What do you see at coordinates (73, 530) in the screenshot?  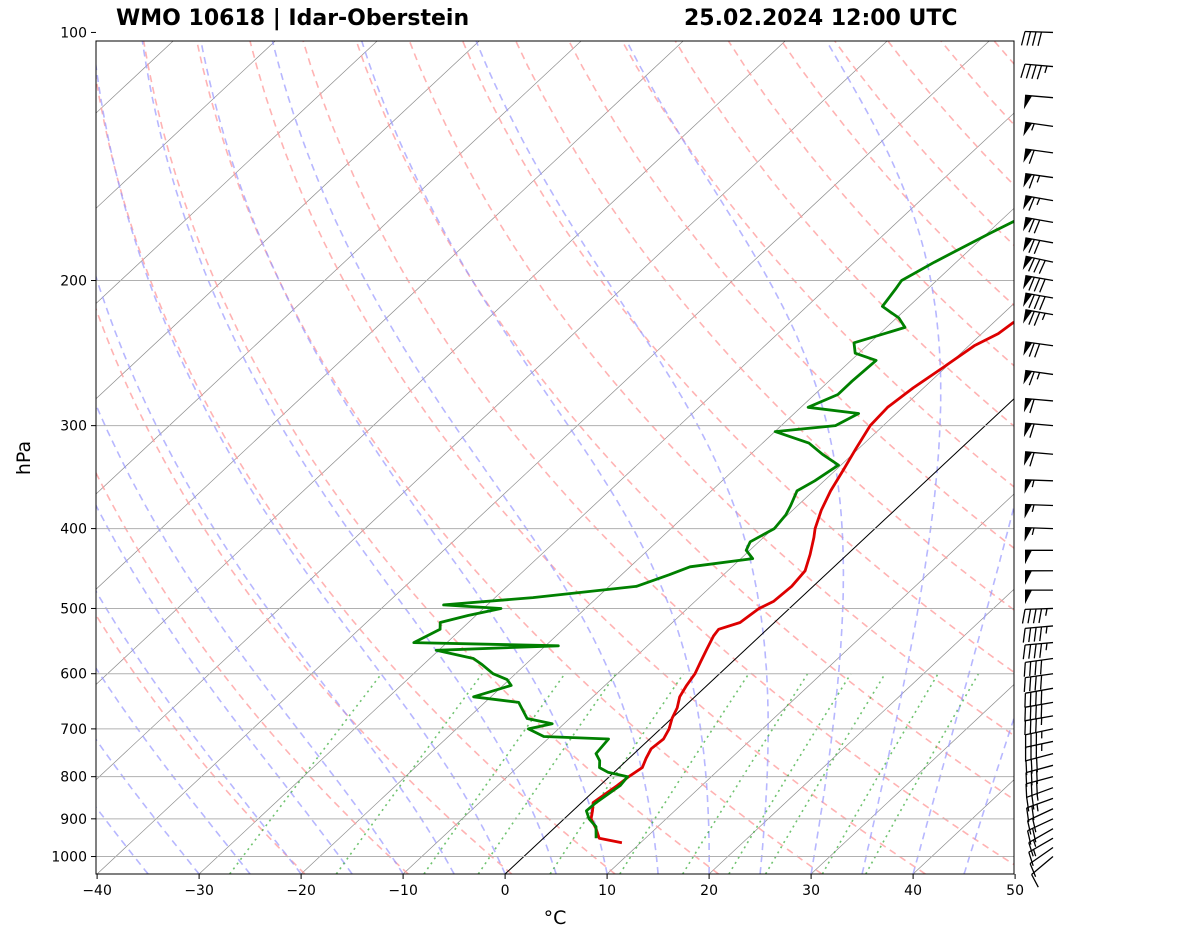 I see `y-tick-label: 400` at bounding box center [73, 530].